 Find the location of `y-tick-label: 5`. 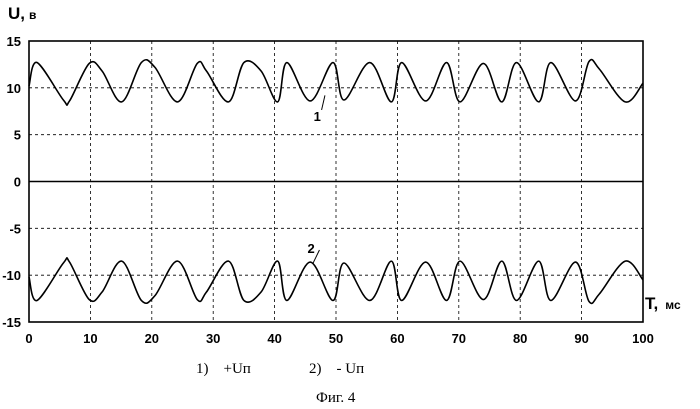

y-tick-label: 5 is located at coordinates (17, 135).